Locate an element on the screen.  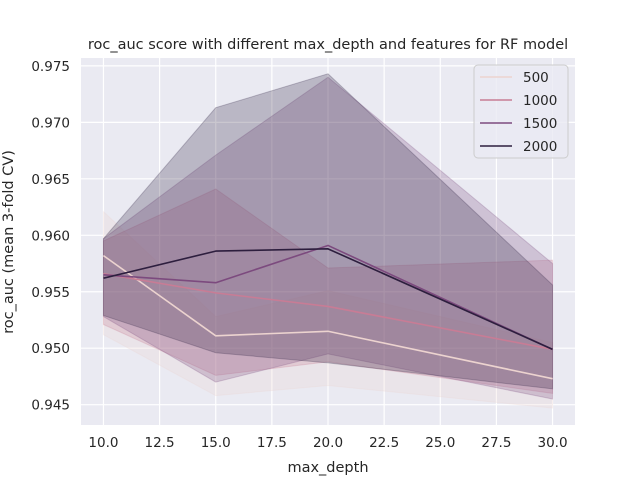
x-axis-label: max_depth is located at coordinates (327, 468).